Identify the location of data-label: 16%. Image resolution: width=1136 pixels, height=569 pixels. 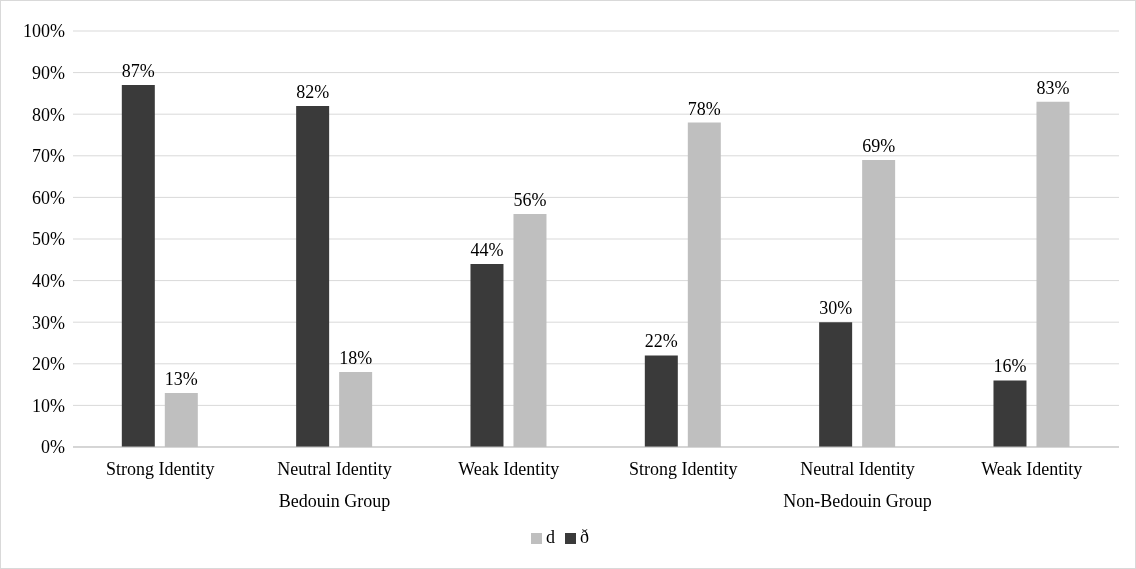
(1010, 366).